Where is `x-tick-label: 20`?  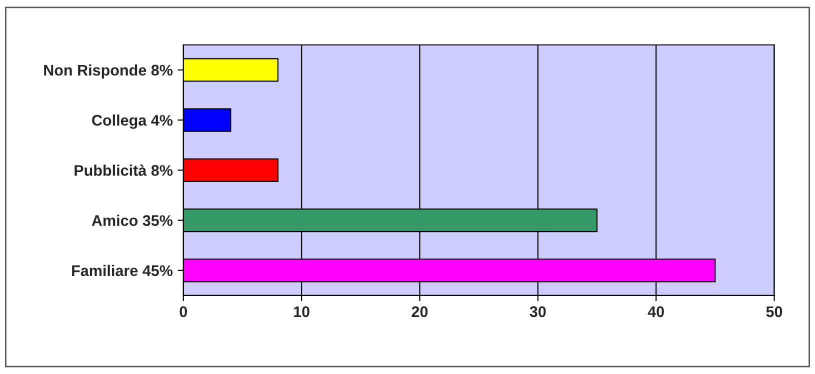 x-tick-label: 20 is located at coordinates (420, 312).